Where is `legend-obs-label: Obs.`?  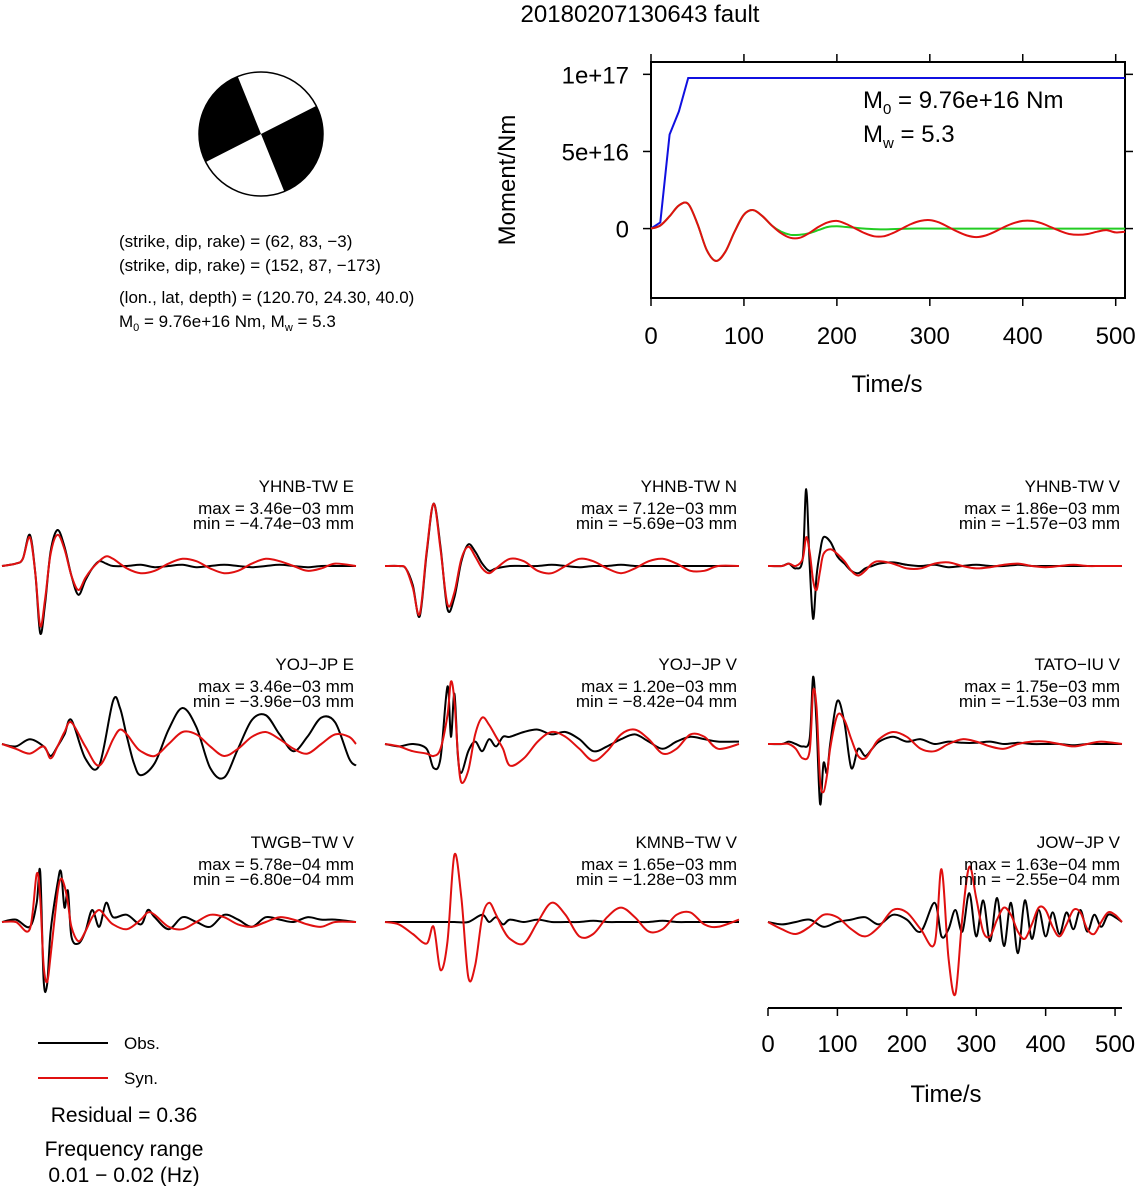
legend-obs-label: Obs. is located at coordinates (142, 1043).